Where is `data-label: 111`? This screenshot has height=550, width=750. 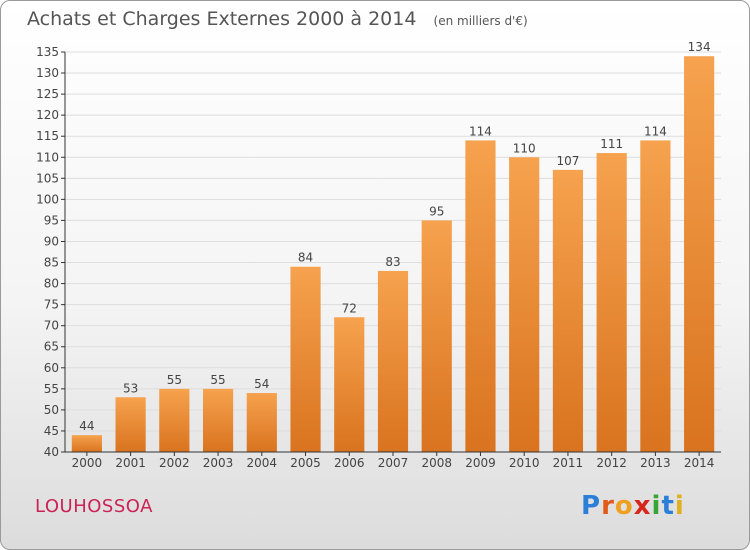 data-label: 111 is located at coordinates (611, 144).